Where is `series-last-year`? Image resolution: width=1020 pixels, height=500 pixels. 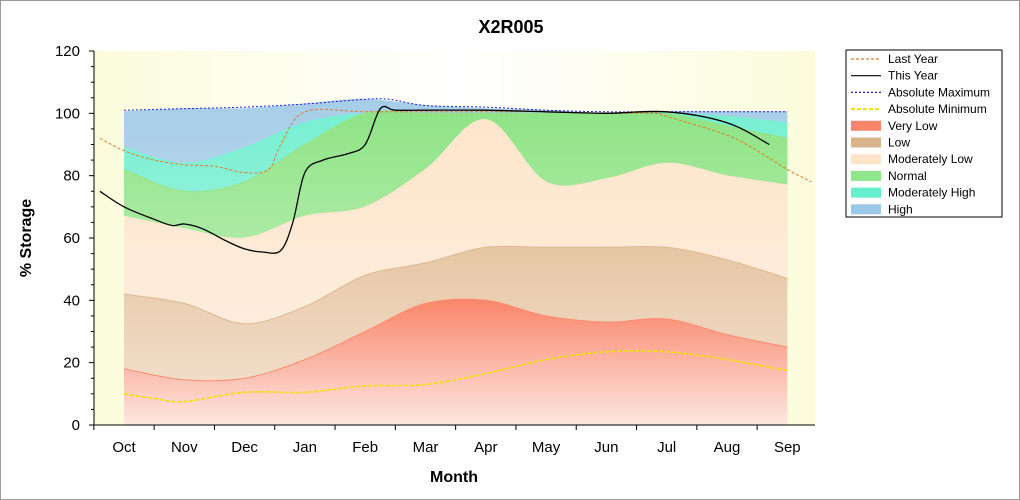 series-last-year is located at coordinates (455, 145).